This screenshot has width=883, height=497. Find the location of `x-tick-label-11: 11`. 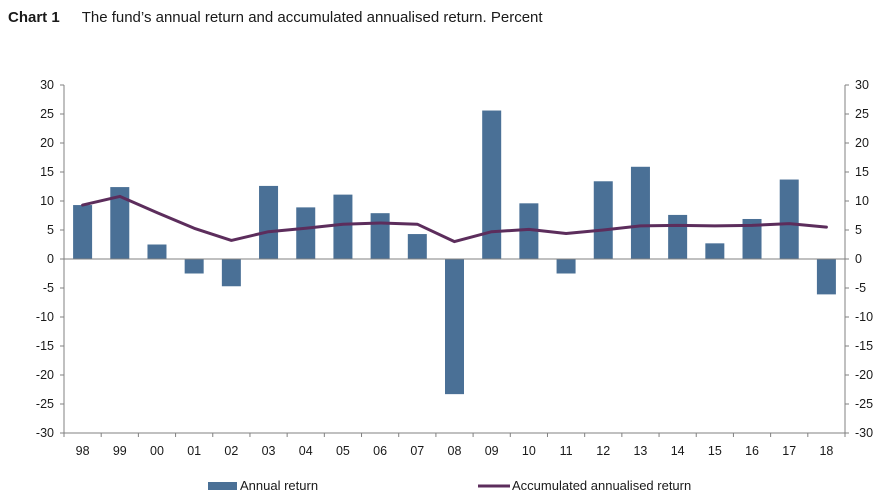

x-tick-label-11: 11 is located at coordinates (566, 451).